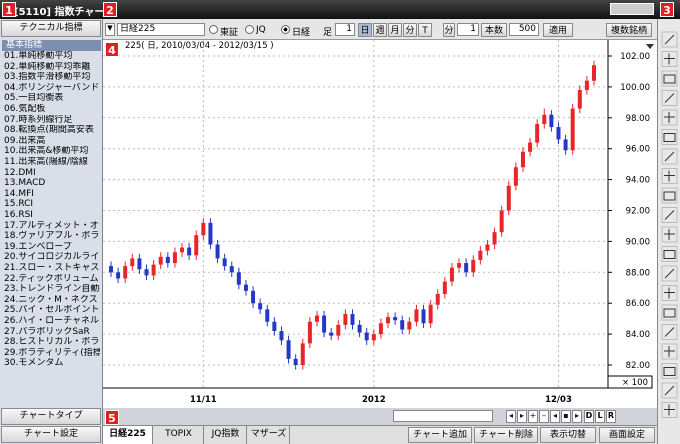  What do you see at coordinates (19, 193) in the screenshot?
I see `indicator-item: 14.MFI` at bounding box center [19, 193].